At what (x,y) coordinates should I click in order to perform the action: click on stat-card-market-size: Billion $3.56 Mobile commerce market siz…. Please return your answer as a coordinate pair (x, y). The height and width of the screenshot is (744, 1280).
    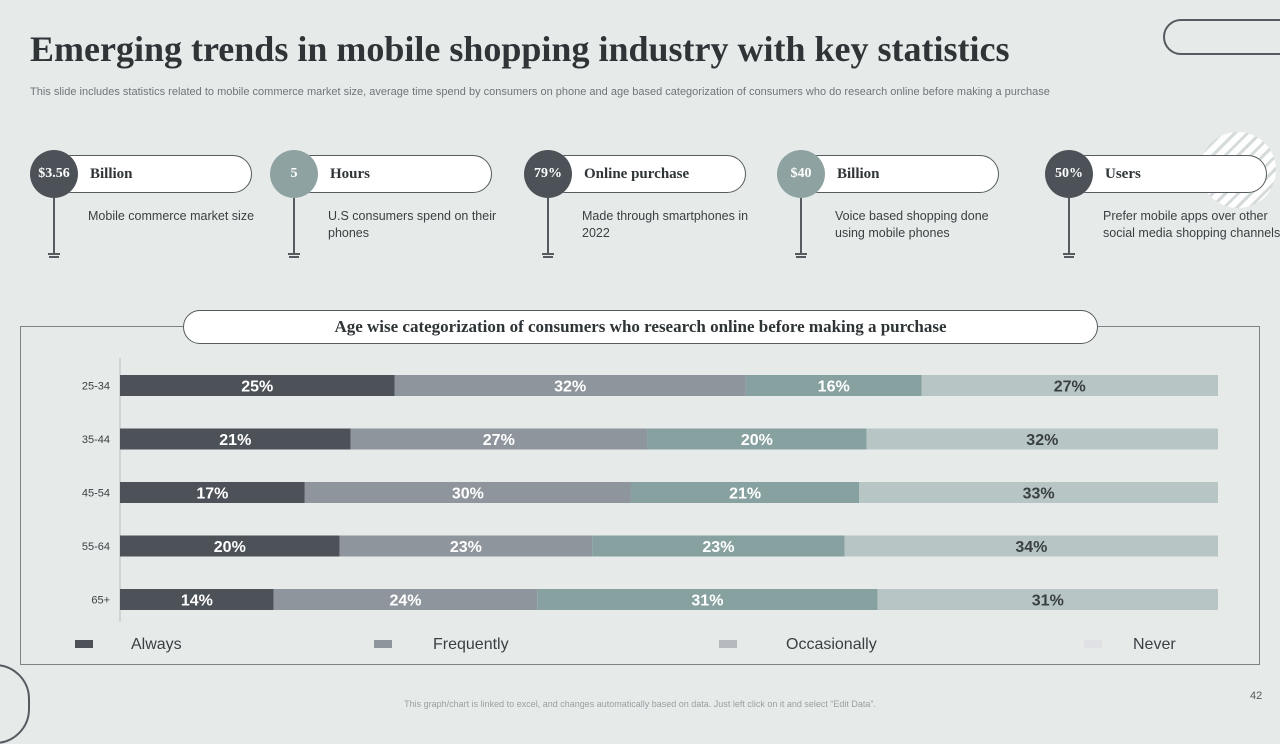
    Looking at the image, I should click on (150, 210).